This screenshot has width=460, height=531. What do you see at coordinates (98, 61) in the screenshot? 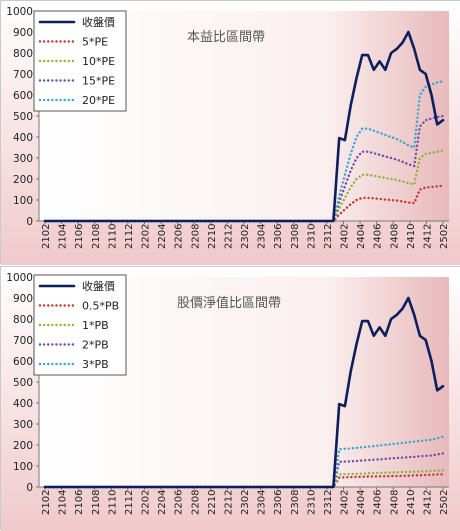
I see `legend-label: 10*PE` at bounding box center [98, 61].